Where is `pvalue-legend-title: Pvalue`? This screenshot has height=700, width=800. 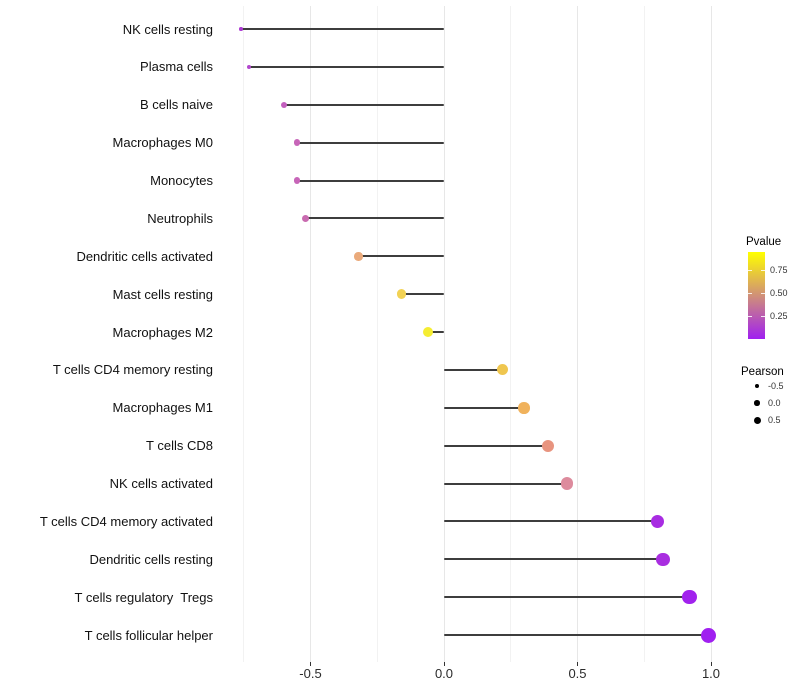
pvalue-legend-title: Pvalue is located at coordinates (764, 242).